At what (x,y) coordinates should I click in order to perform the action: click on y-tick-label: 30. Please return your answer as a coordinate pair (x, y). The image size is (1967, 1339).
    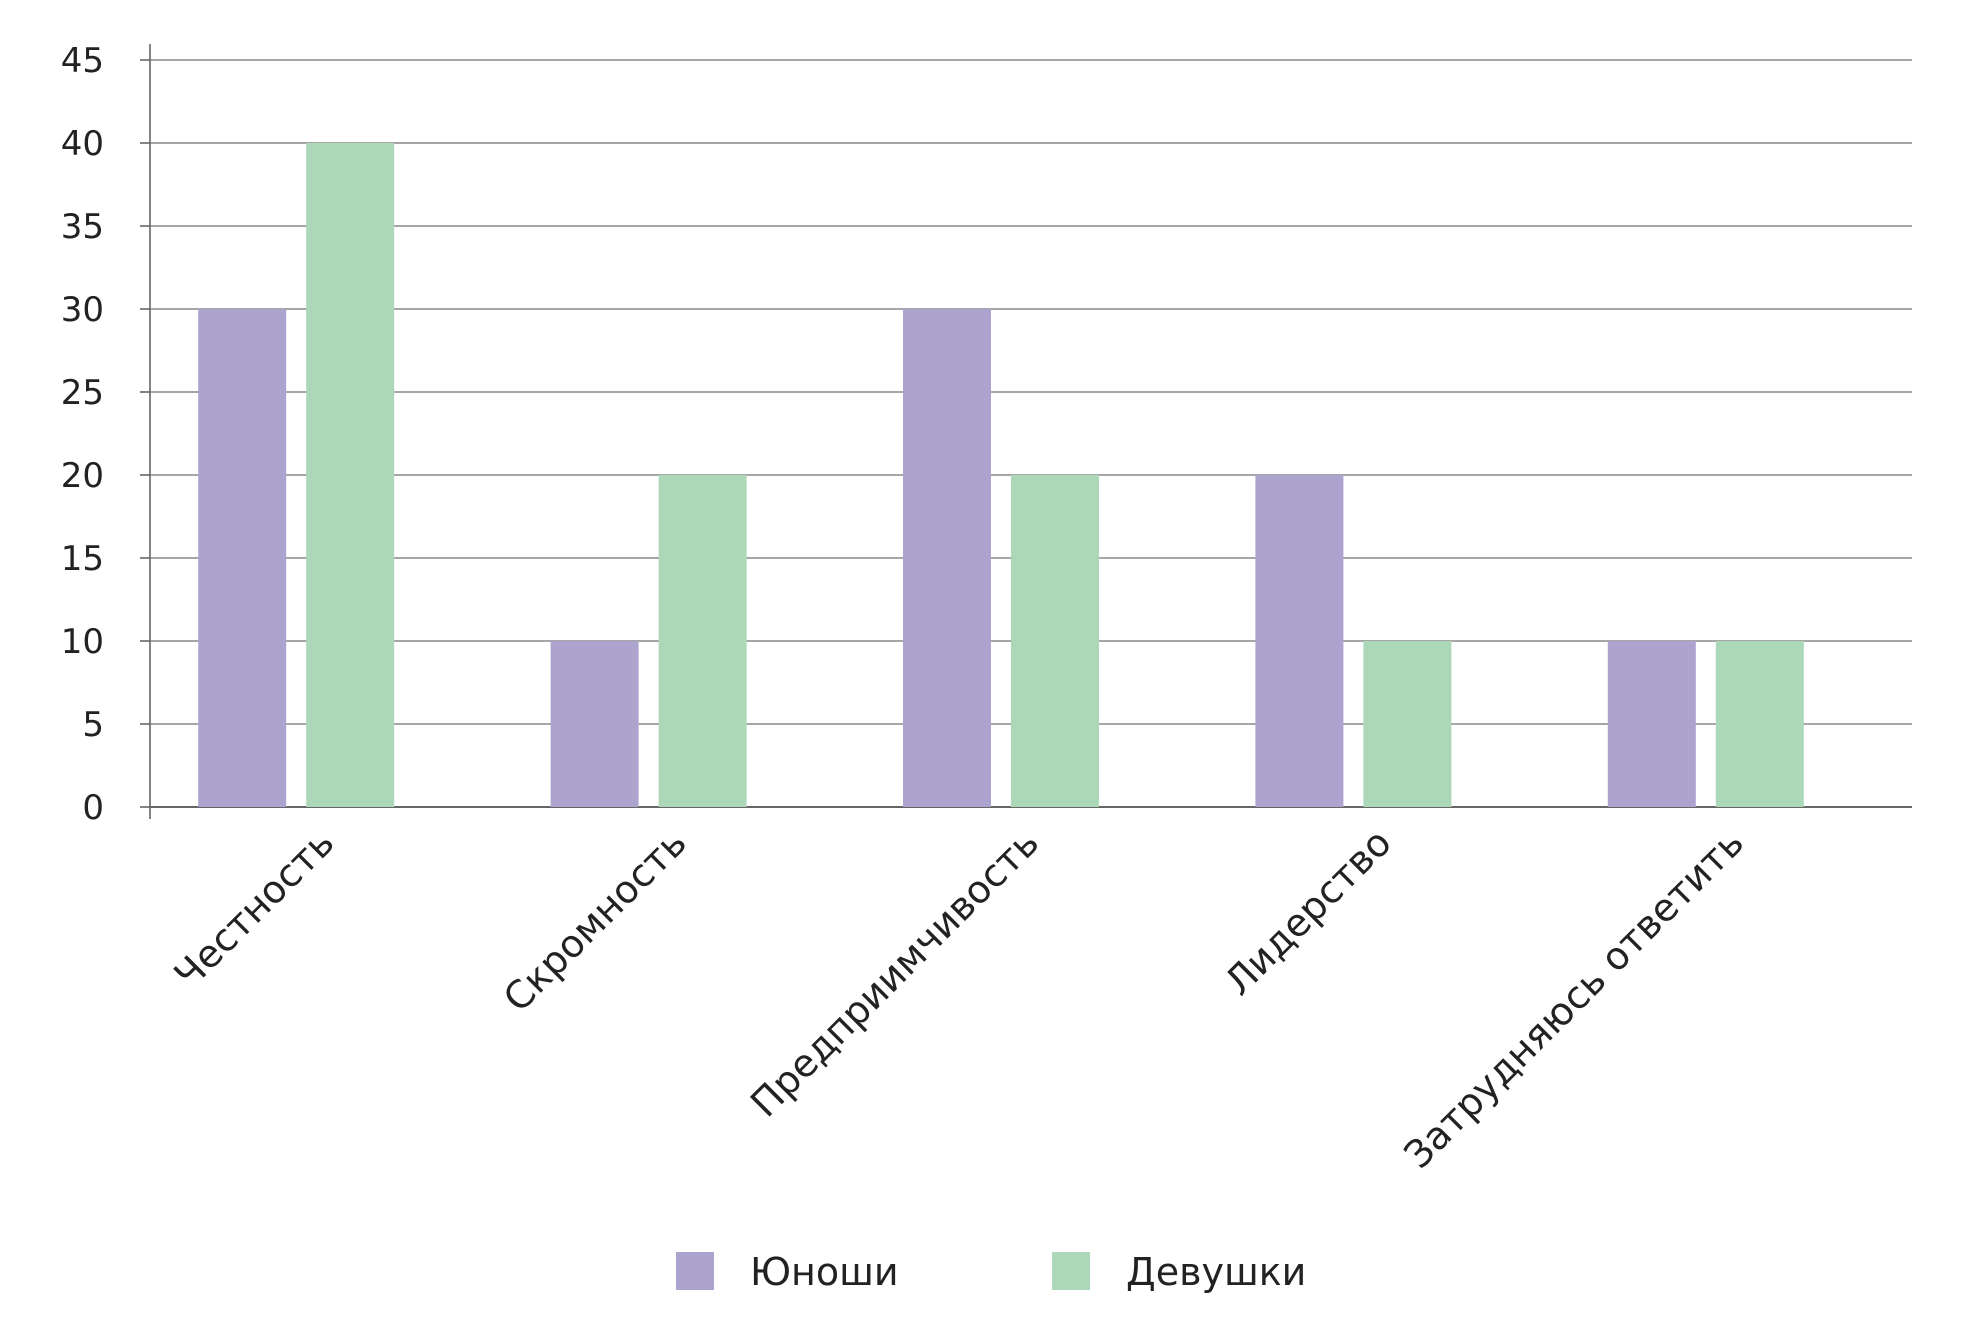
    Looking at the image, I should click on (82, 310).